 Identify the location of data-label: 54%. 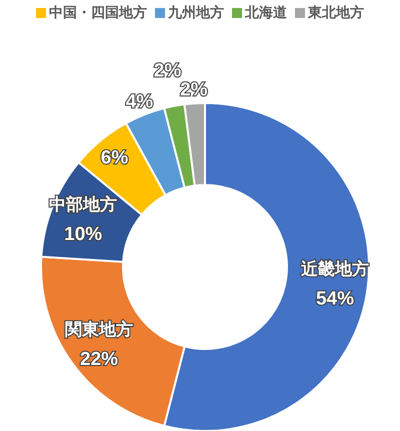
(335, 298).